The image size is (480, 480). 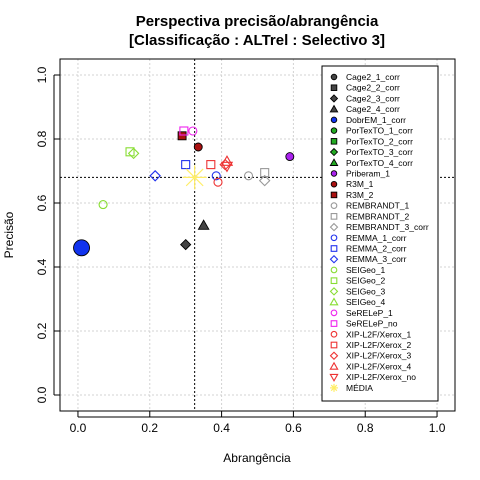 I want to click on legend-label: Cage2_3_corr, so click(x=373, y=98).